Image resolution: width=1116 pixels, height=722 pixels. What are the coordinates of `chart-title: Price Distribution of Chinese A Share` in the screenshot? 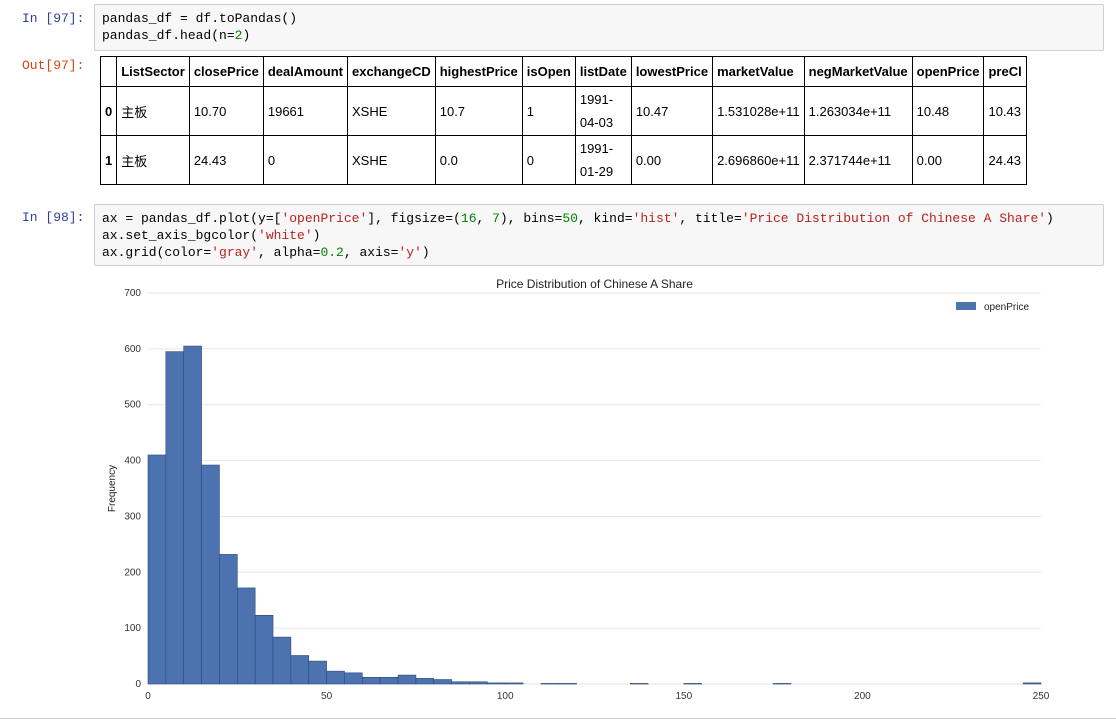 It's located at (594, 284).